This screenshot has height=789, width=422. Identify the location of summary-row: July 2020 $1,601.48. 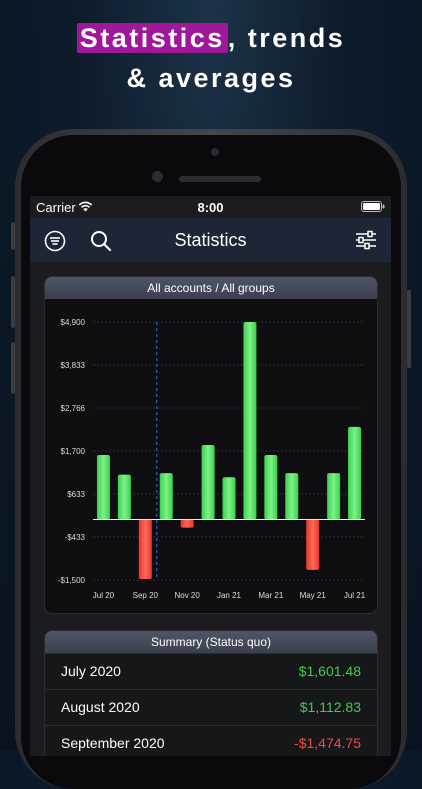
(211, 671).